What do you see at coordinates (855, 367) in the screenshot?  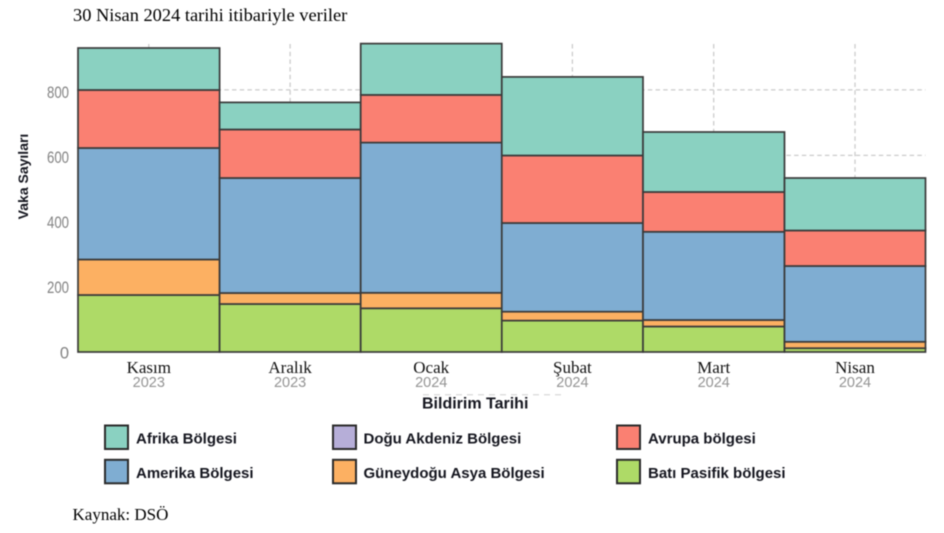 I see `svg-text: Nisan` at bounding box center [855, 367].